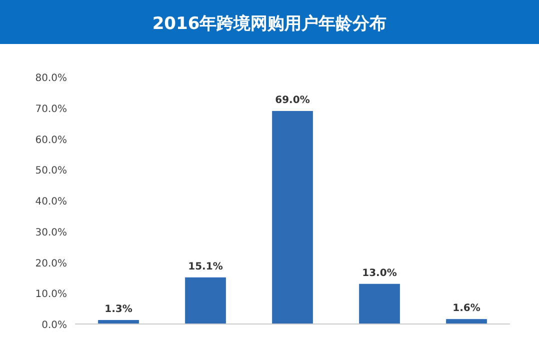 Image resolution: width=539 pixels, height=337 pixels. I want to click on data-label: 13.0%, so click(379, 273).